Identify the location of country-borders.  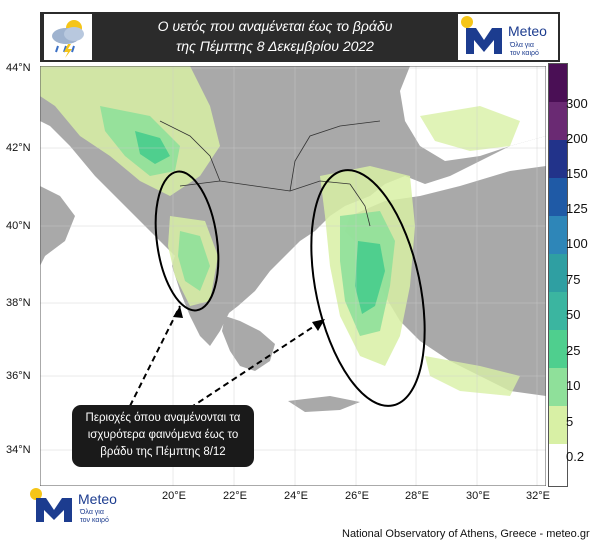
(270, 173).